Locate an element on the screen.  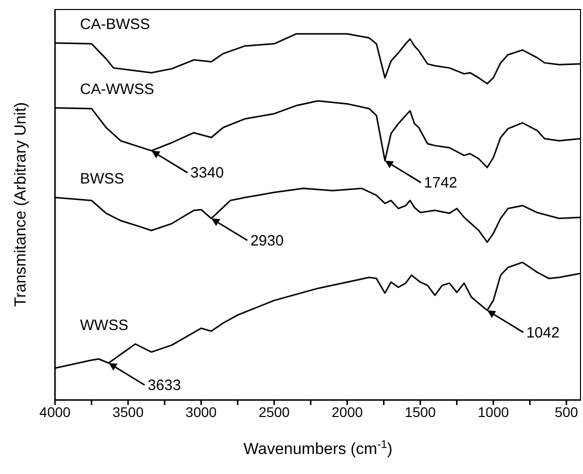
x-tick-label: 1000 is located at coordinates (494, 412).